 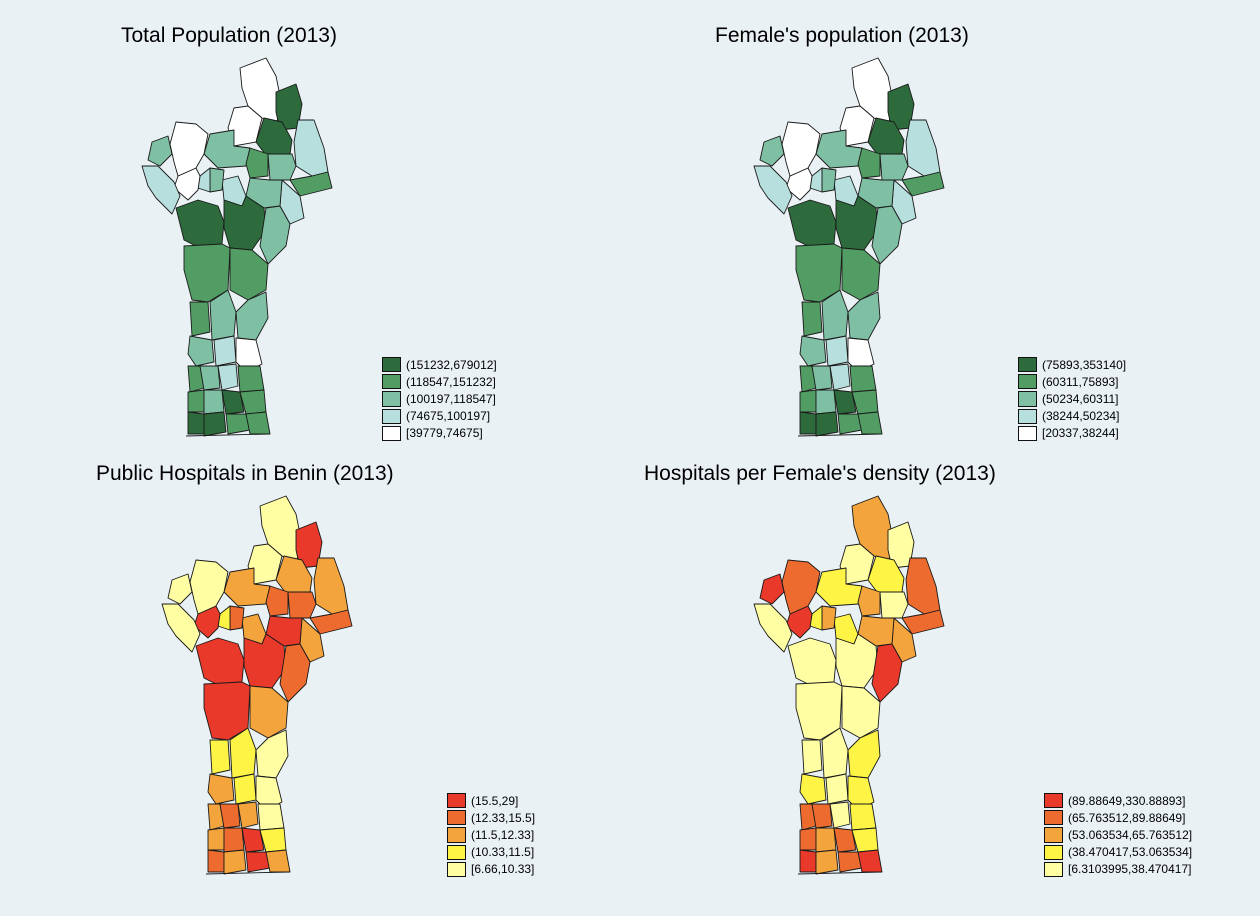 What do you see at coordinates (1130, 869) in the screenshot?
I see `legend-label: [6.3103995,38.470417]` at bounding box center [1130, 869].